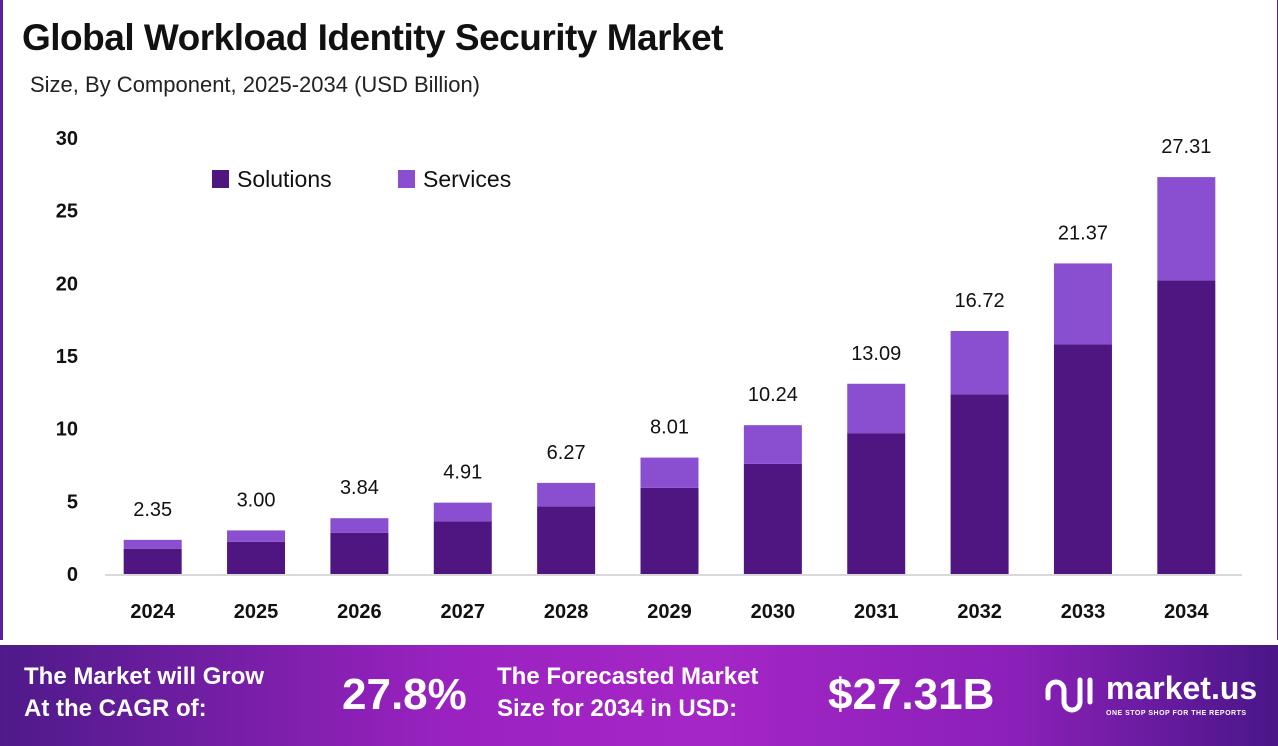  Describe the element at coordinates (1186, 427) in the screenshot. I see `bar-solutions-2034` at that location.